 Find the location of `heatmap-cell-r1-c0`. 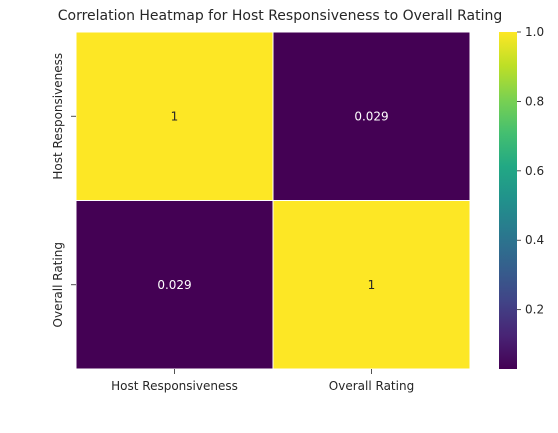

heatmap-cell-r1-c0 is located at coordinates (174, 285).